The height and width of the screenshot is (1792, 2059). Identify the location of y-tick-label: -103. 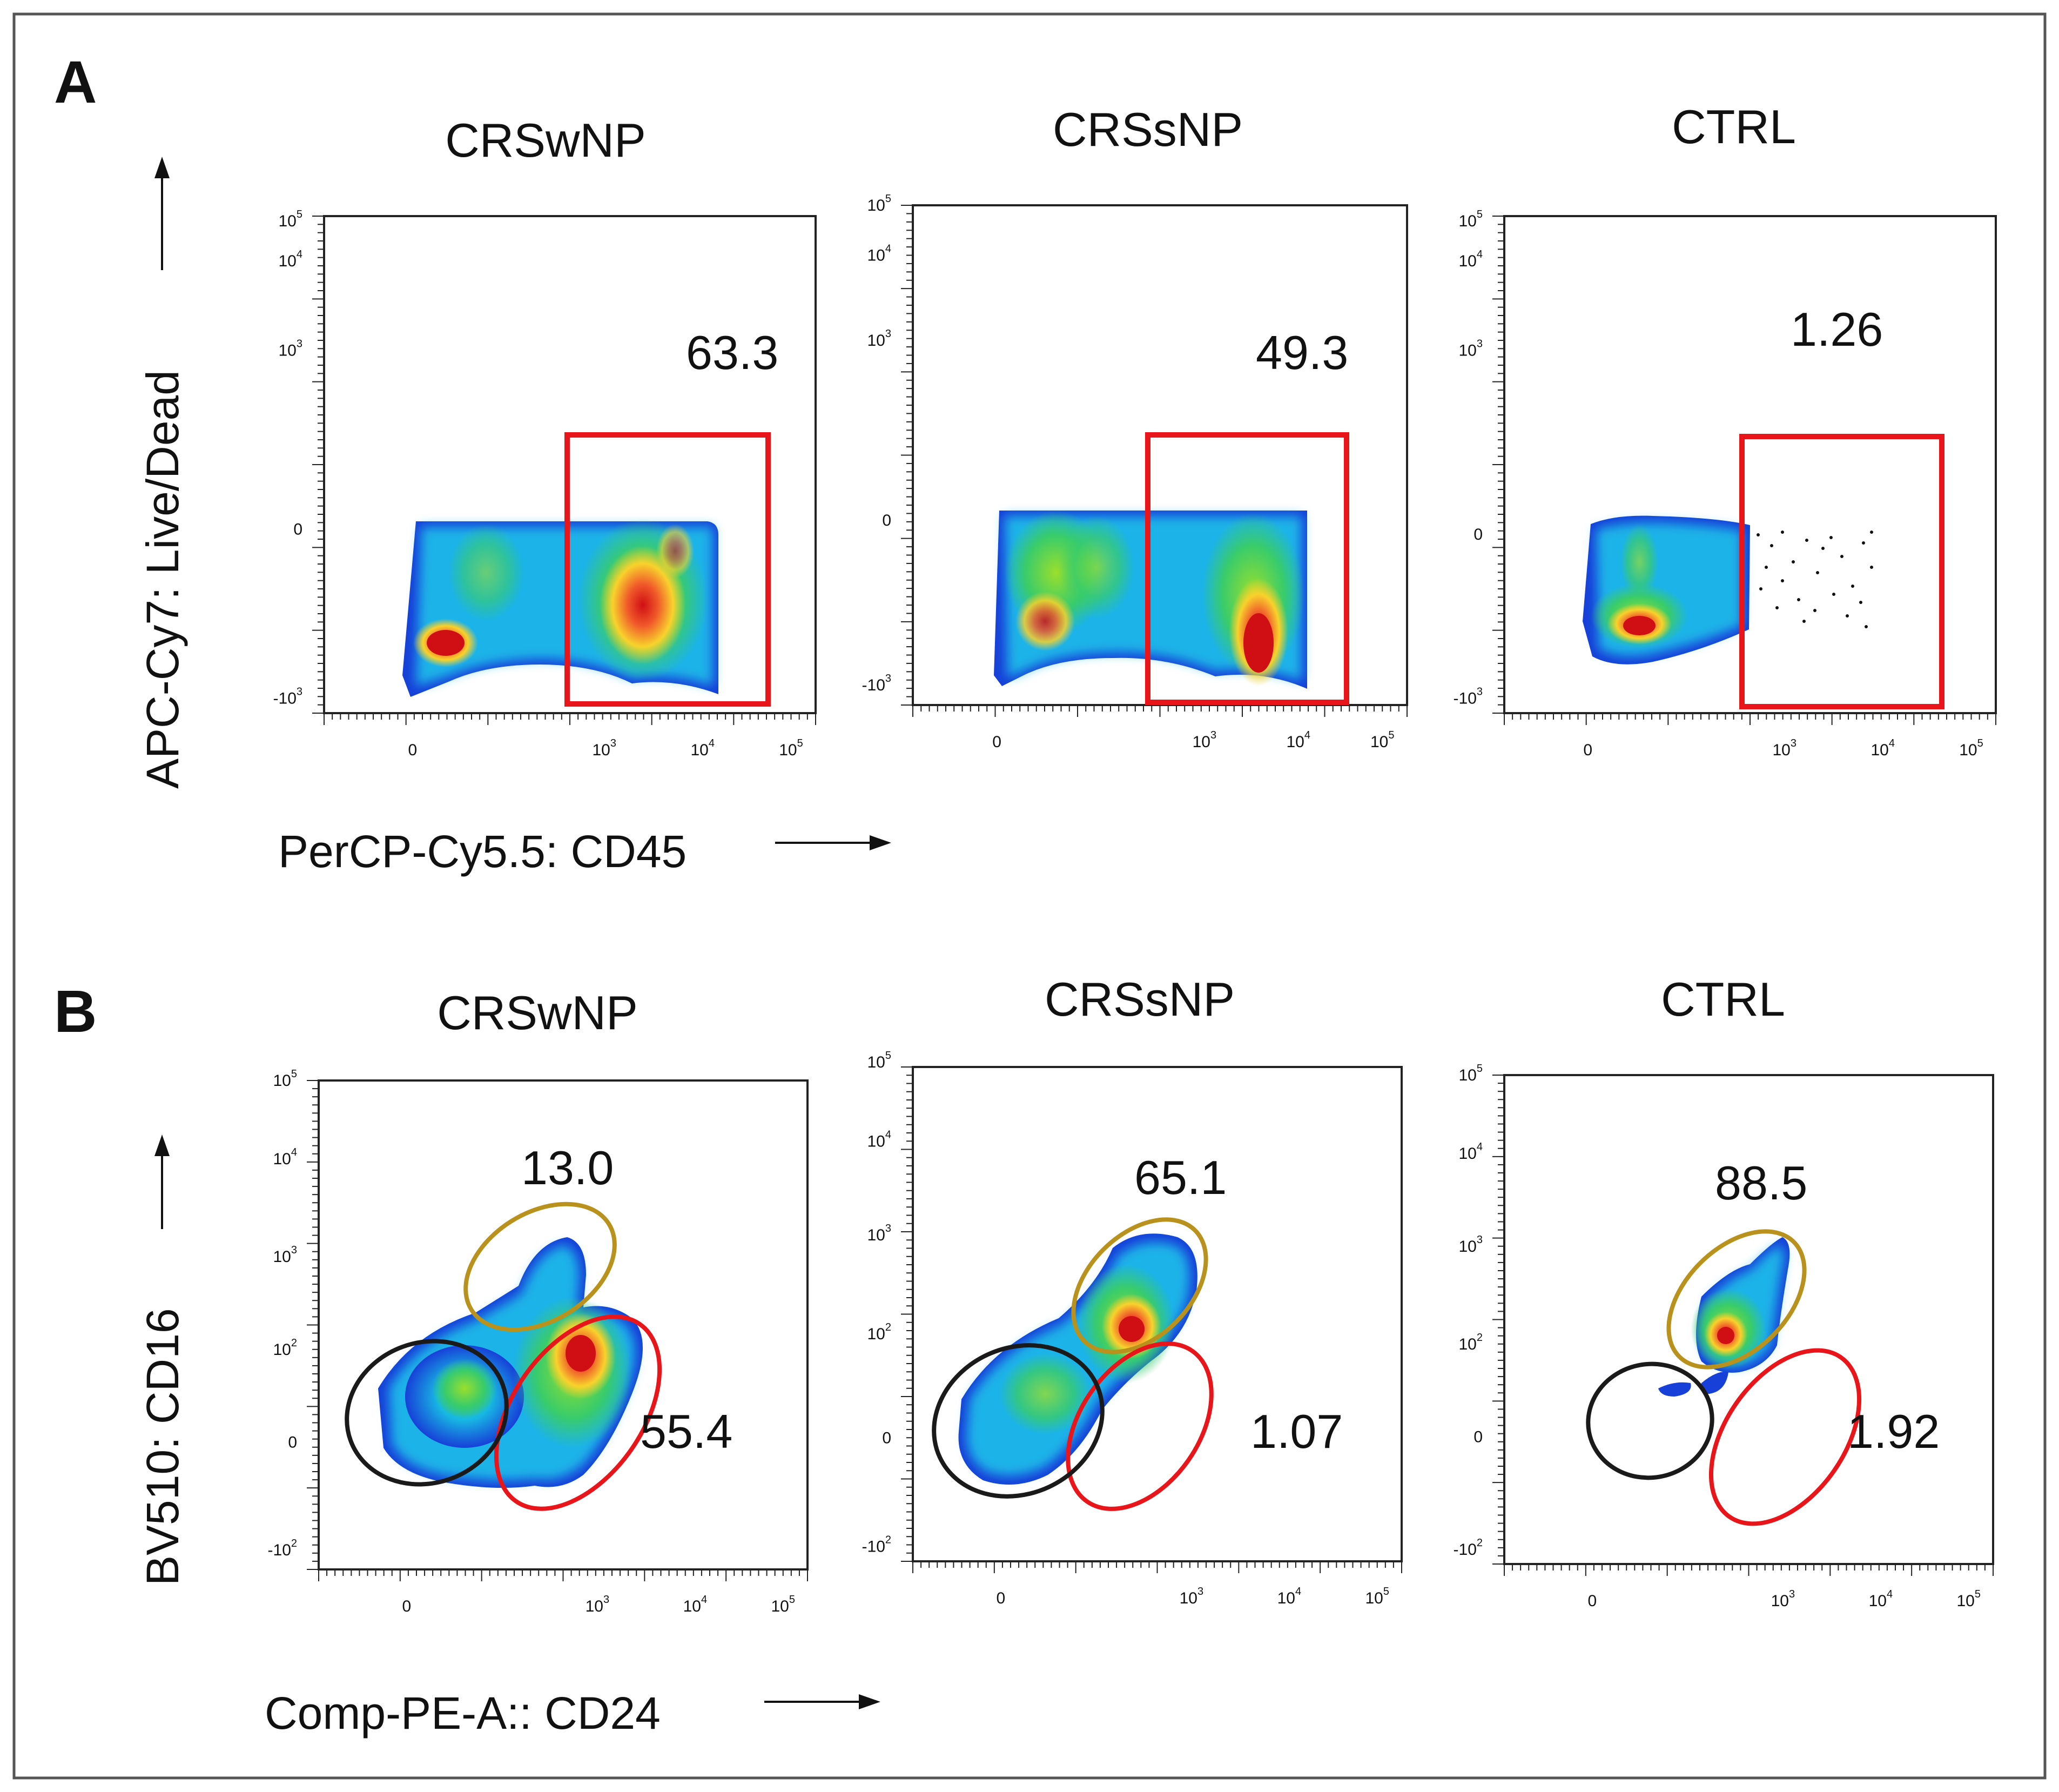
(876, 683).